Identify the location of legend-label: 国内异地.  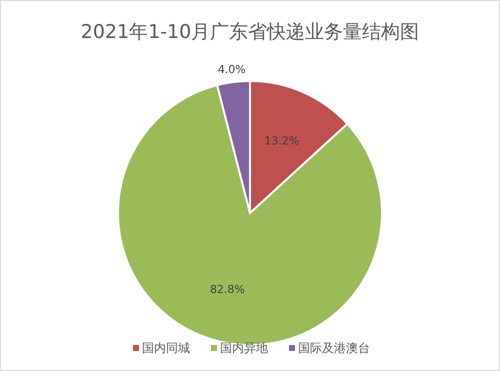
(244, 348).